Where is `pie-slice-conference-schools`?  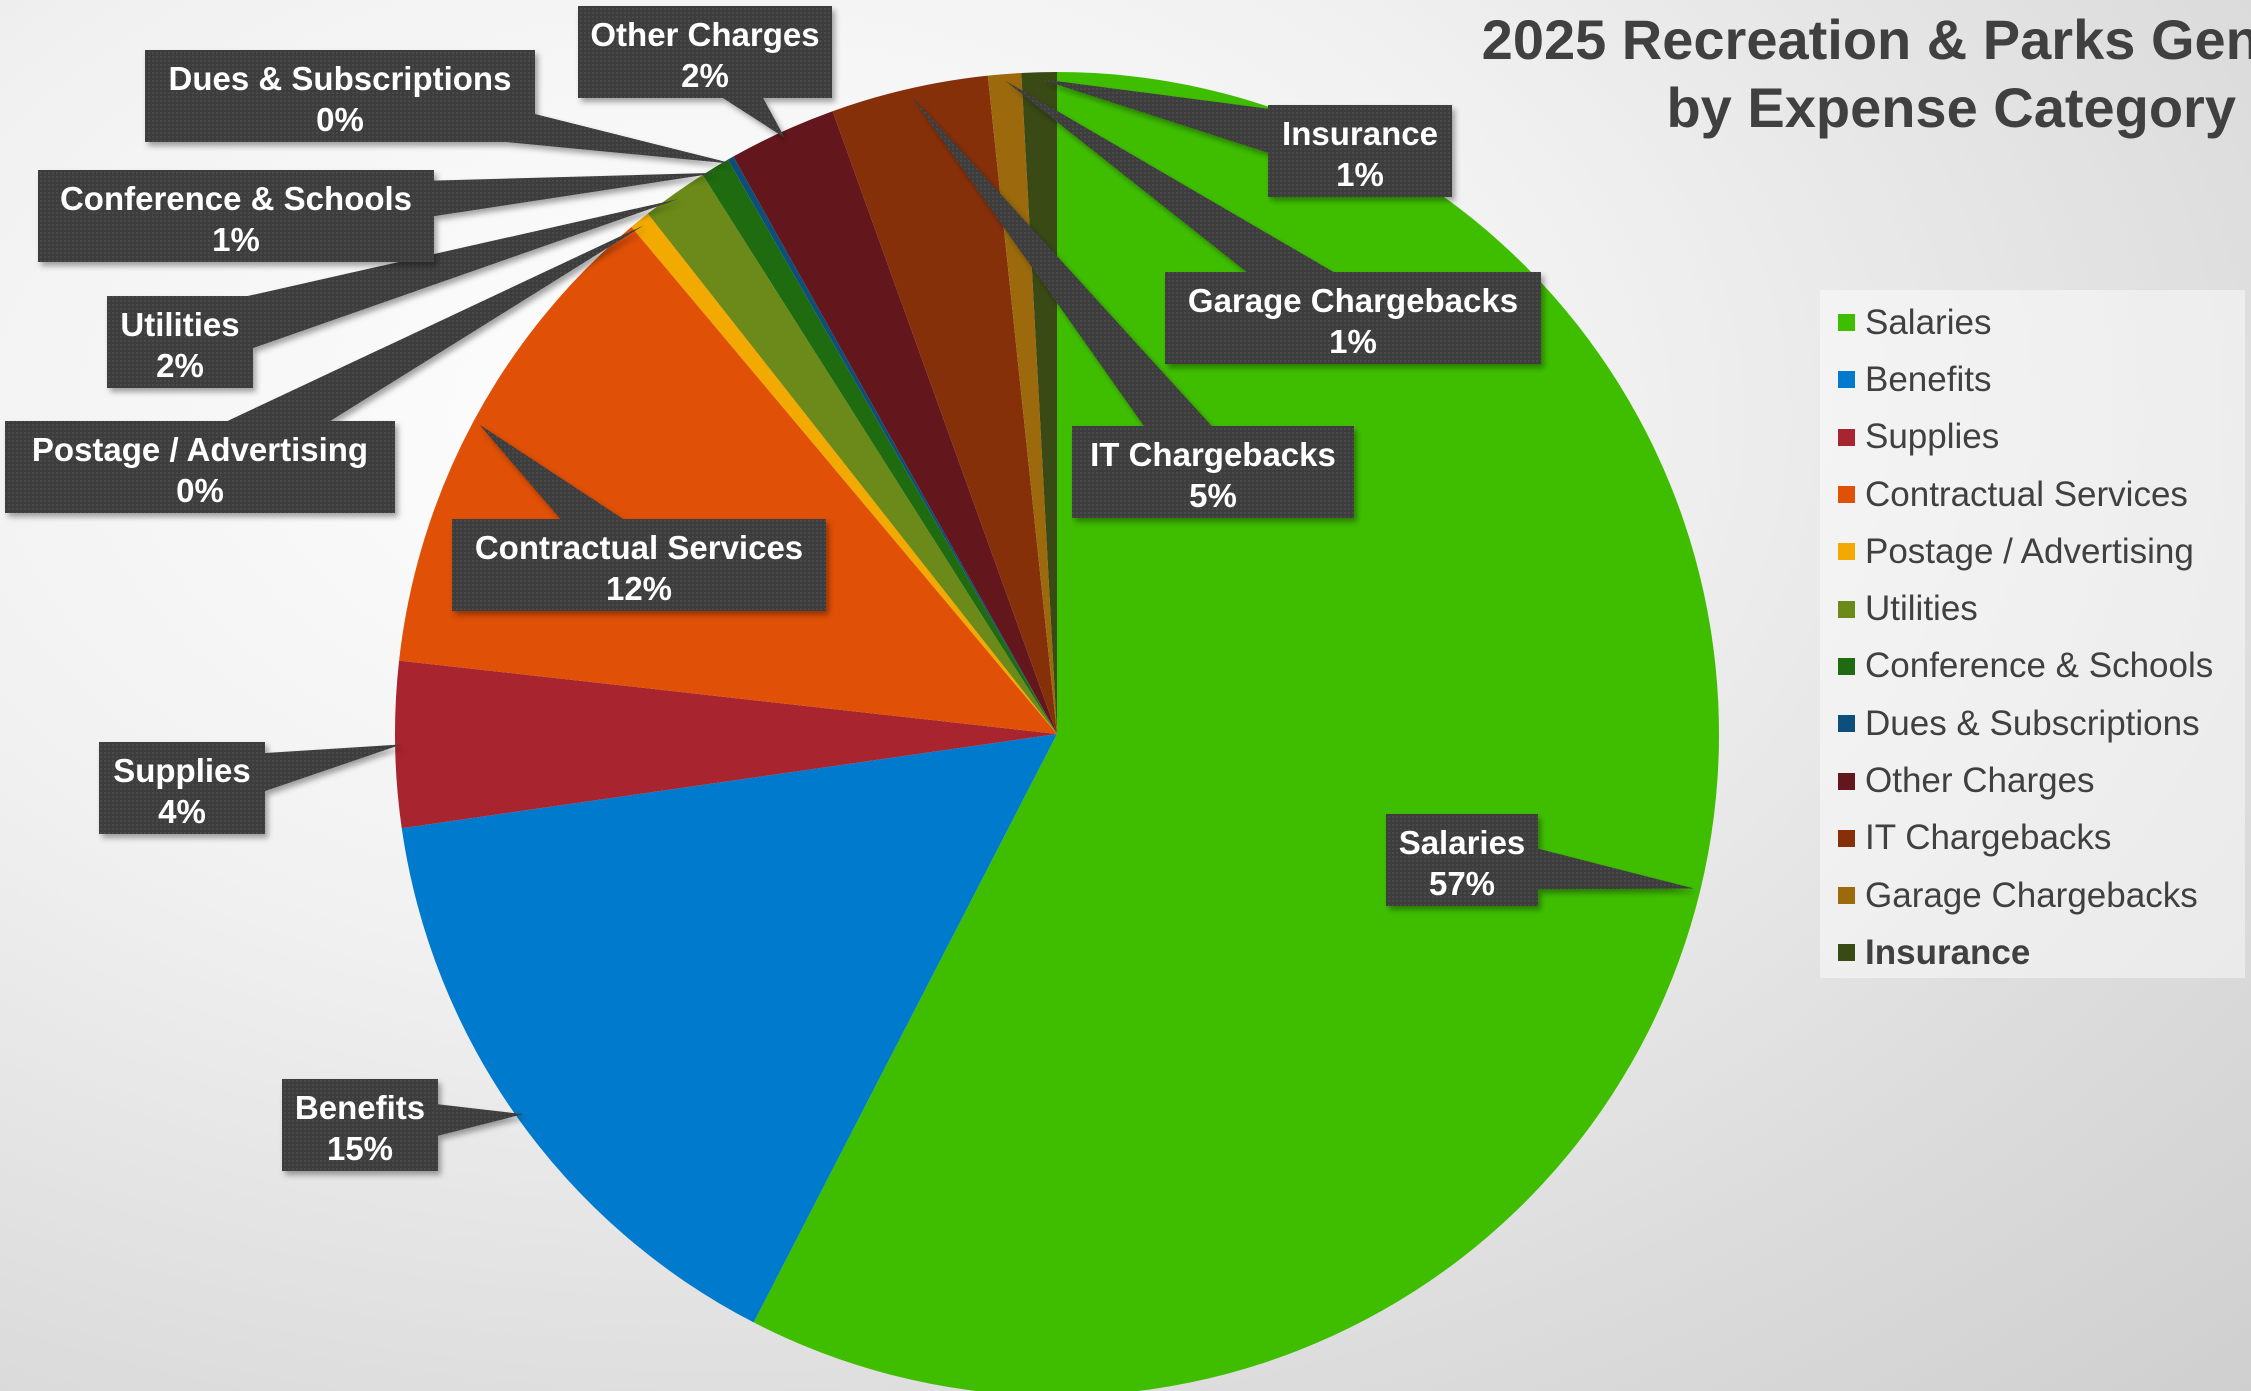 pie-slice-conference-schools is located at coordinates (879, 447).